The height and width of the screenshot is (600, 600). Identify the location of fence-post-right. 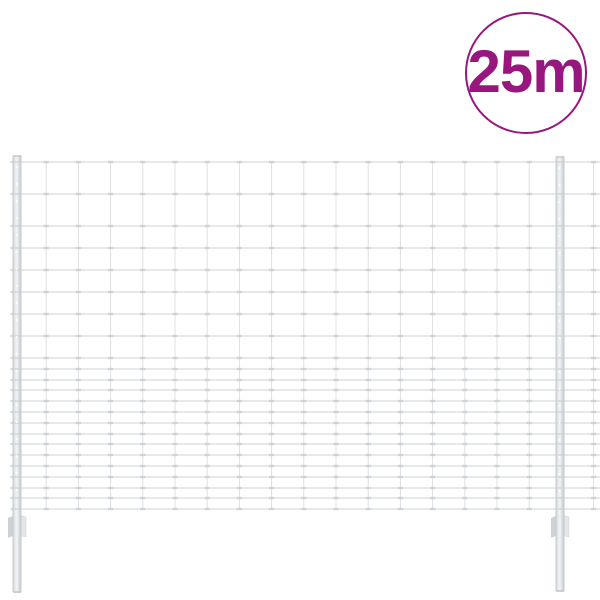
(560, 374).